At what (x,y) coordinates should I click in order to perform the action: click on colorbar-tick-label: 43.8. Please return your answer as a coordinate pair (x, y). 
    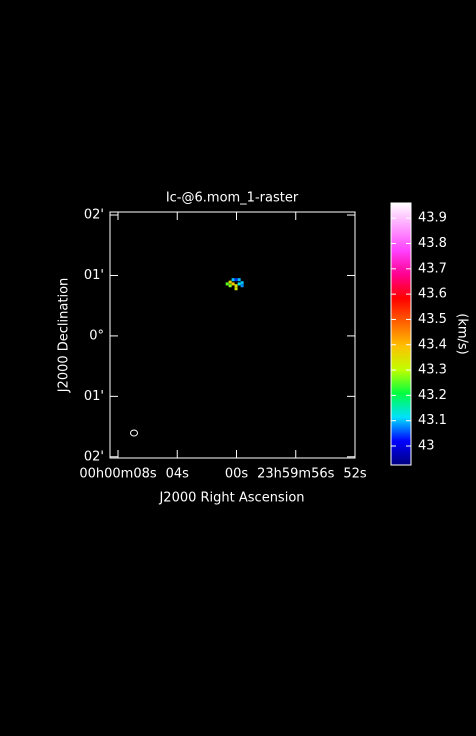
    Looking at the image, I should click on (432, 243).